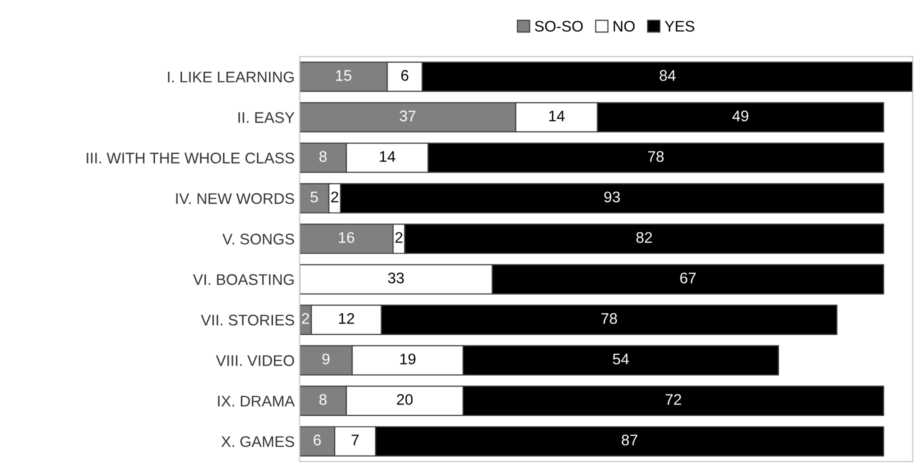 The width and height of the screenshot is (922, 471). I want to click on data-label: 19, so click(408, 359).